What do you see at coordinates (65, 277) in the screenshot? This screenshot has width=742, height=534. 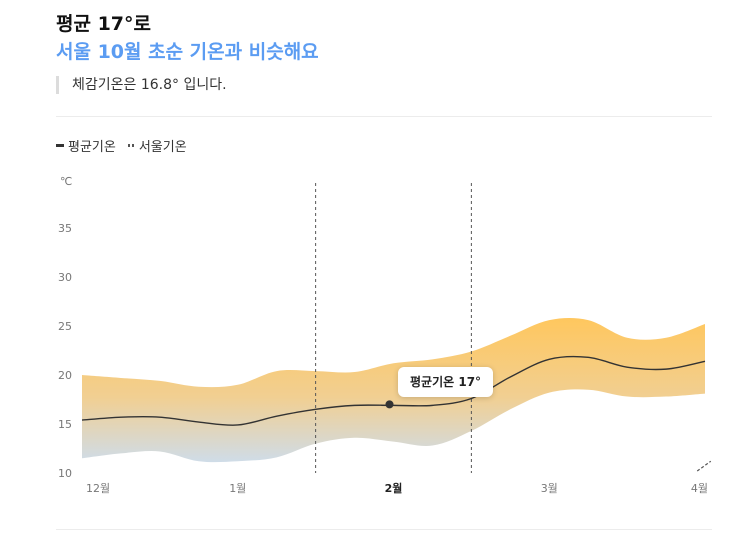 I see `y-tick-label: 30` at bounding box center [65, 277].